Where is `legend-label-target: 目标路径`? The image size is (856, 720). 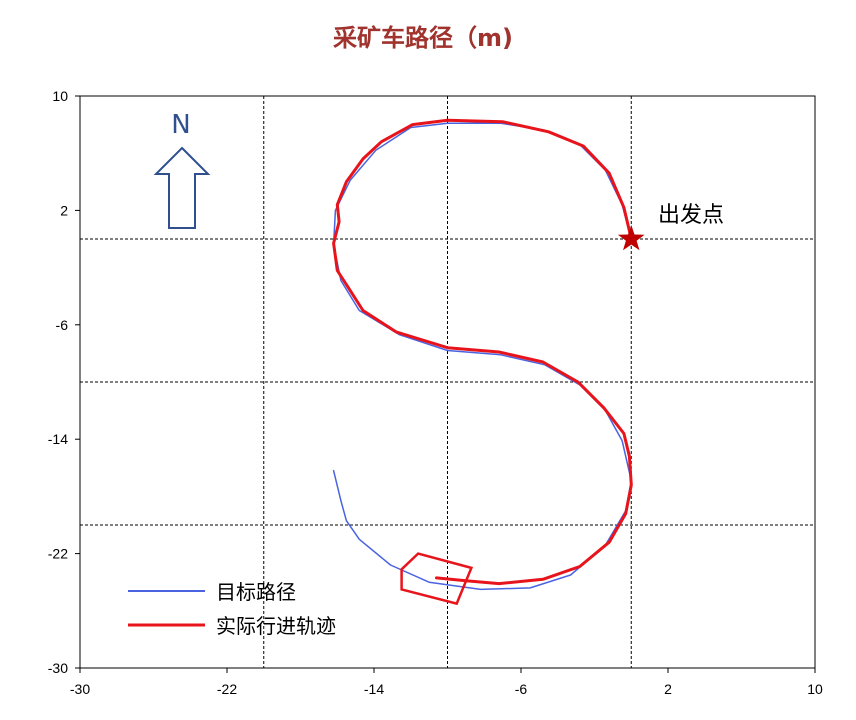
legend-label-target: 目标路径 is located at coordinates (256, 592).